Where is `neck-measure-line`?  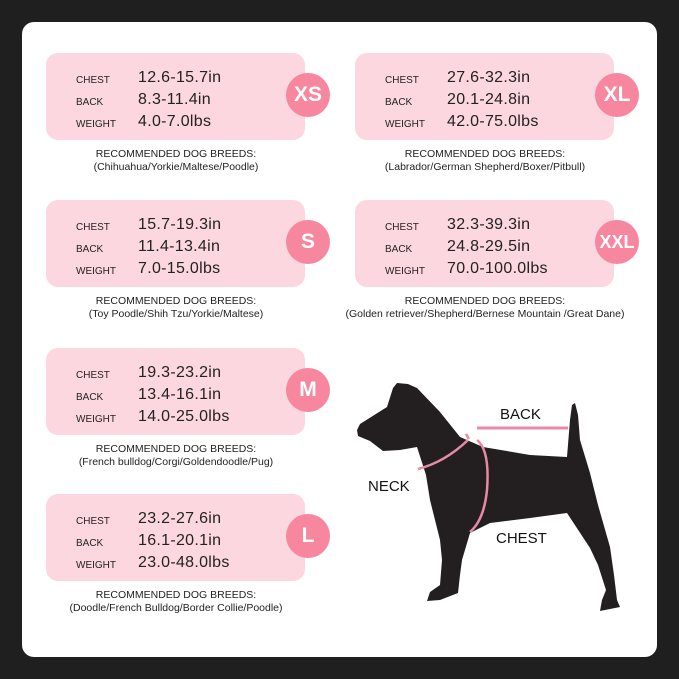 neck-measure-line is located at coordinates (444, 452).